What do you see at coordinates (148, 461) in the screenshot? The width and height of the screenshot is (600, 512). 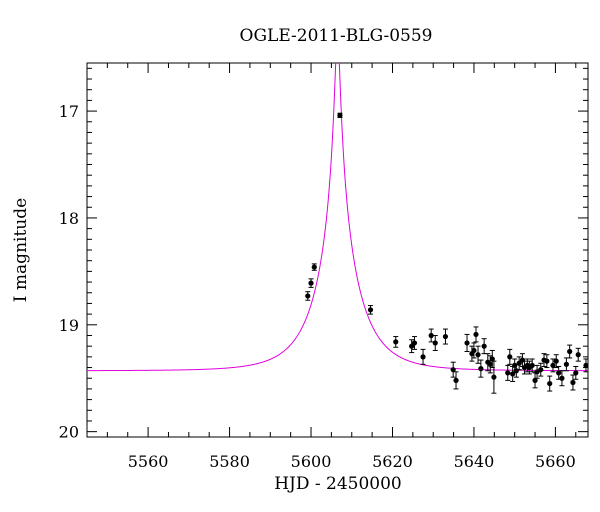 I see `x-tick-label: 5560` at bounding box center [148, 461].